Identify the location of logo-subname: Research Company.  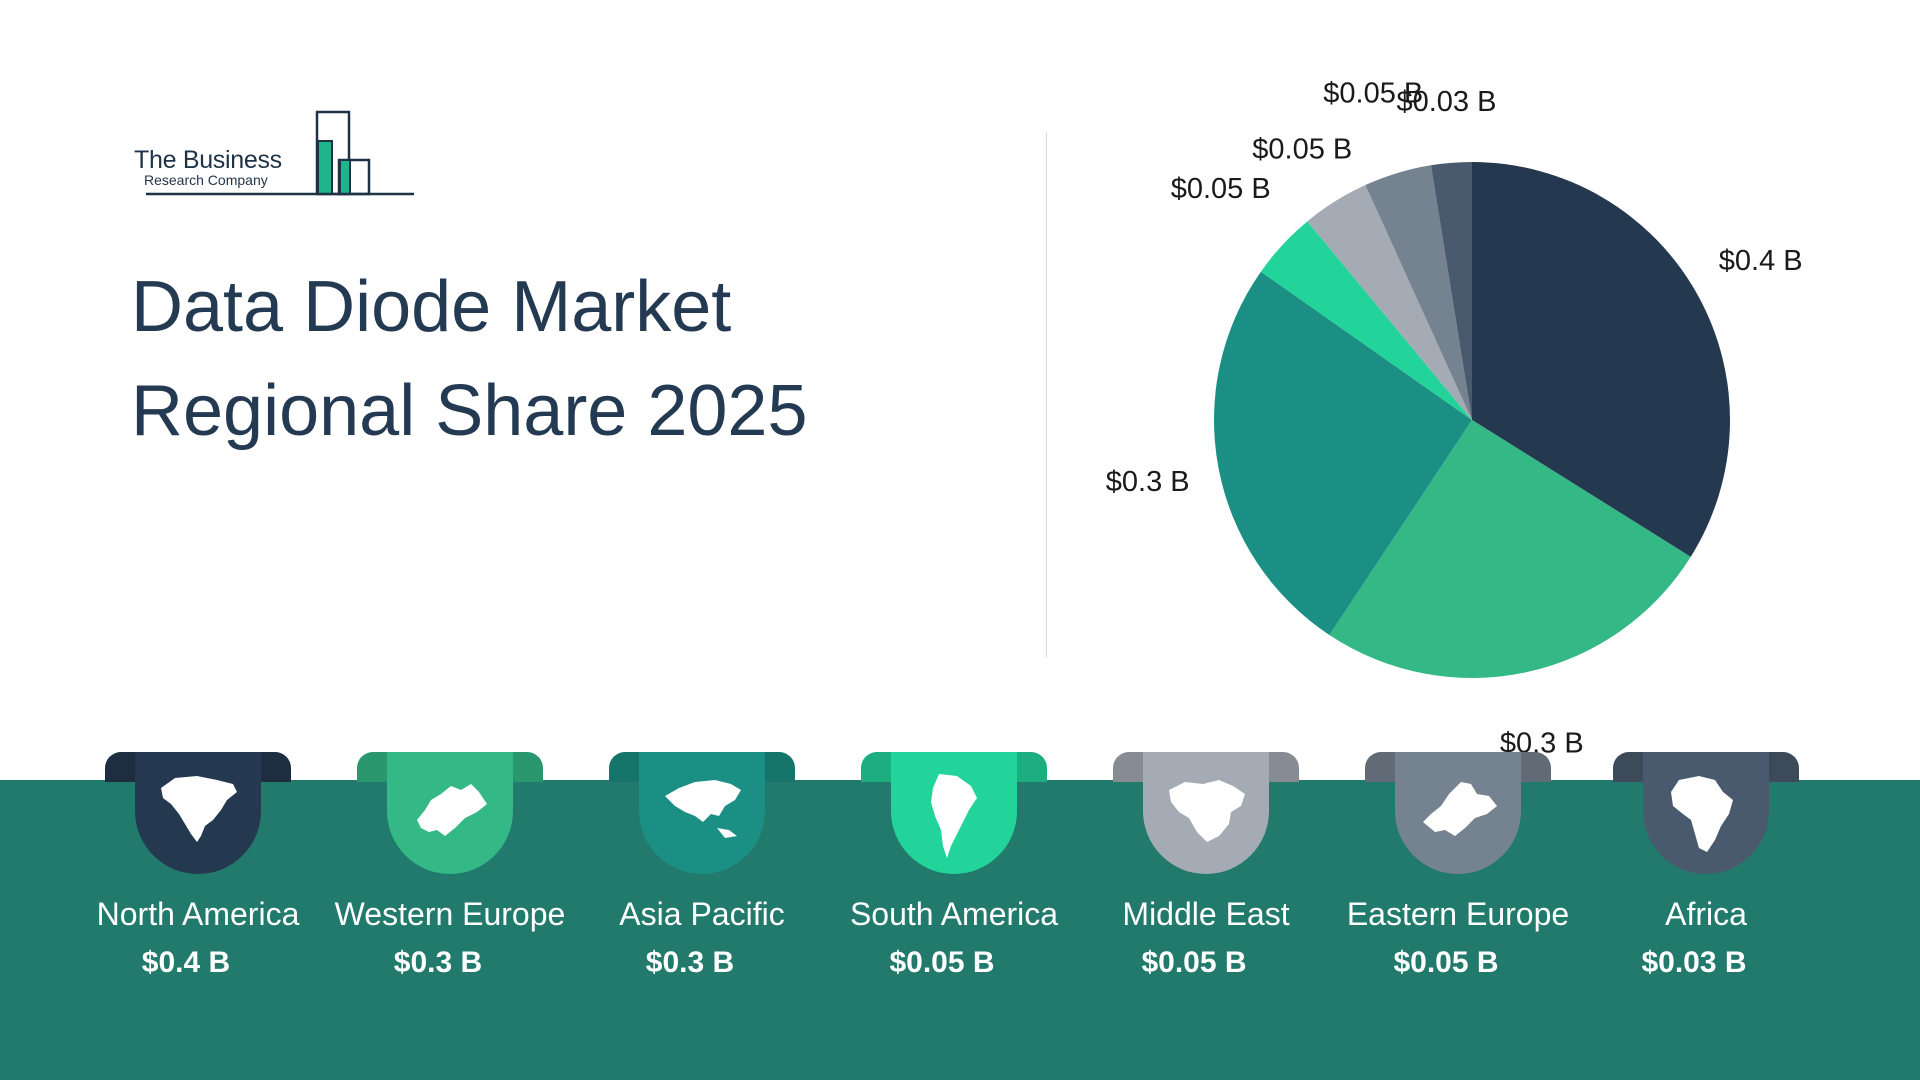
(206, 180).